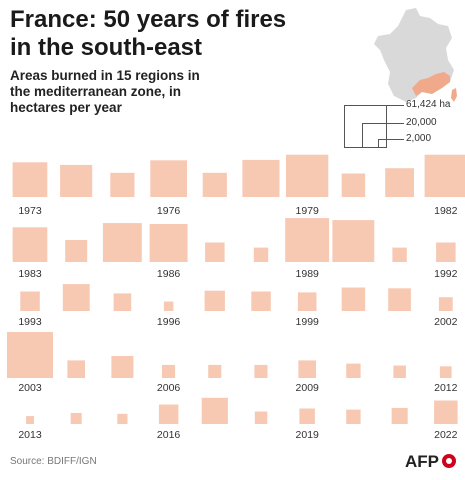  I want to click on legend-label-mid: 20,000, so click(421, 122).